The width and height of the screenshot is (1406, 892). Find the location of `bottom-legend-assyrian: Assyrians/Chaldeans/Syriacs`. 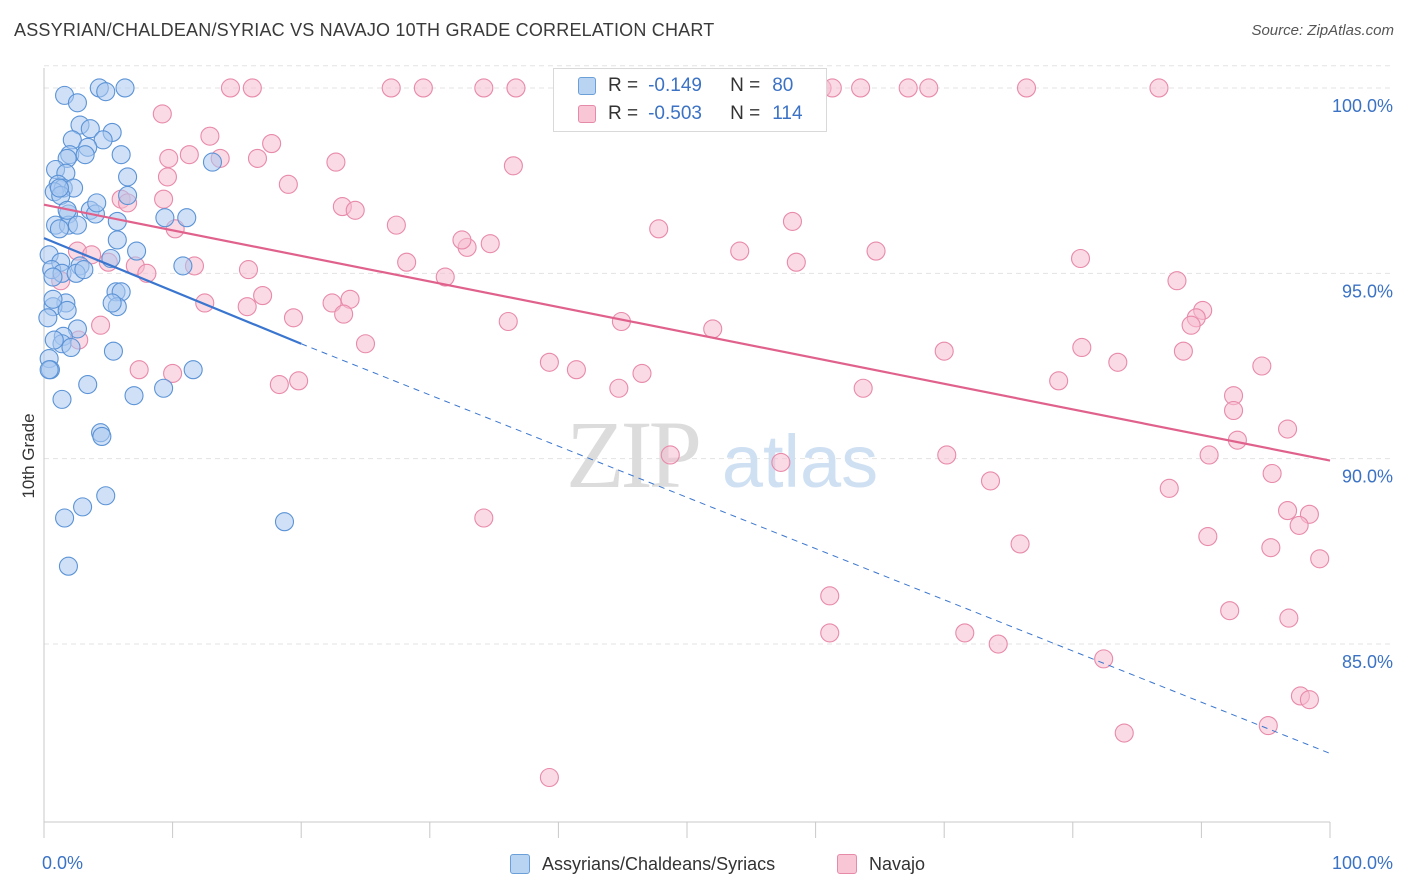

bottom-legend-assyrian: Assyrians/Chaldeans/Syriacs is located at coordinates (642, 864).